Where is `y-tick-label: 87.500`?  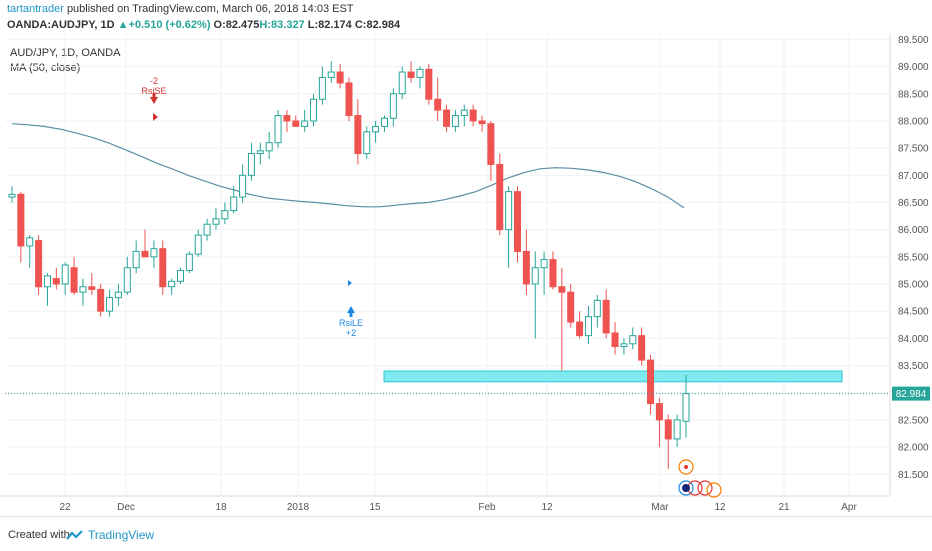 y-tick-label: 87.500 is located at coordinates (913, 149).